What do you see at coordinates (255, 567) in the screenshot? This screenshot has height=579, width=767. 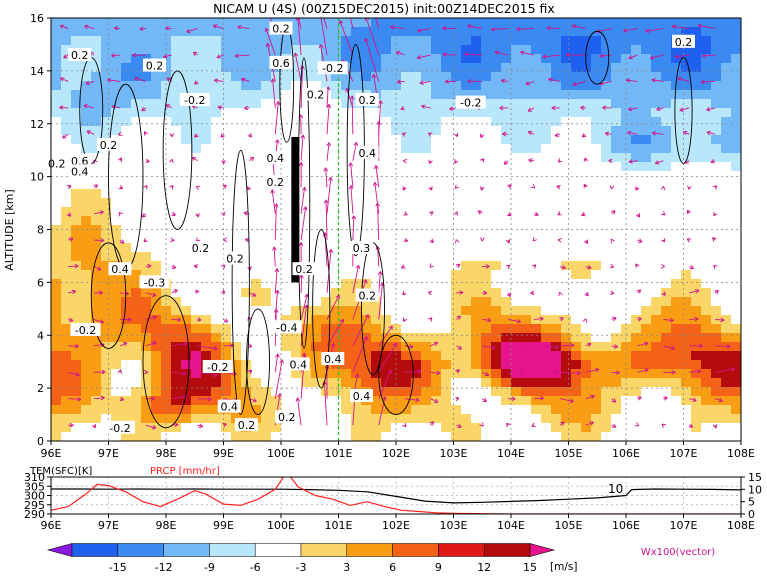 I see `colorbar-label: -6` at bounding box center [255, 567].